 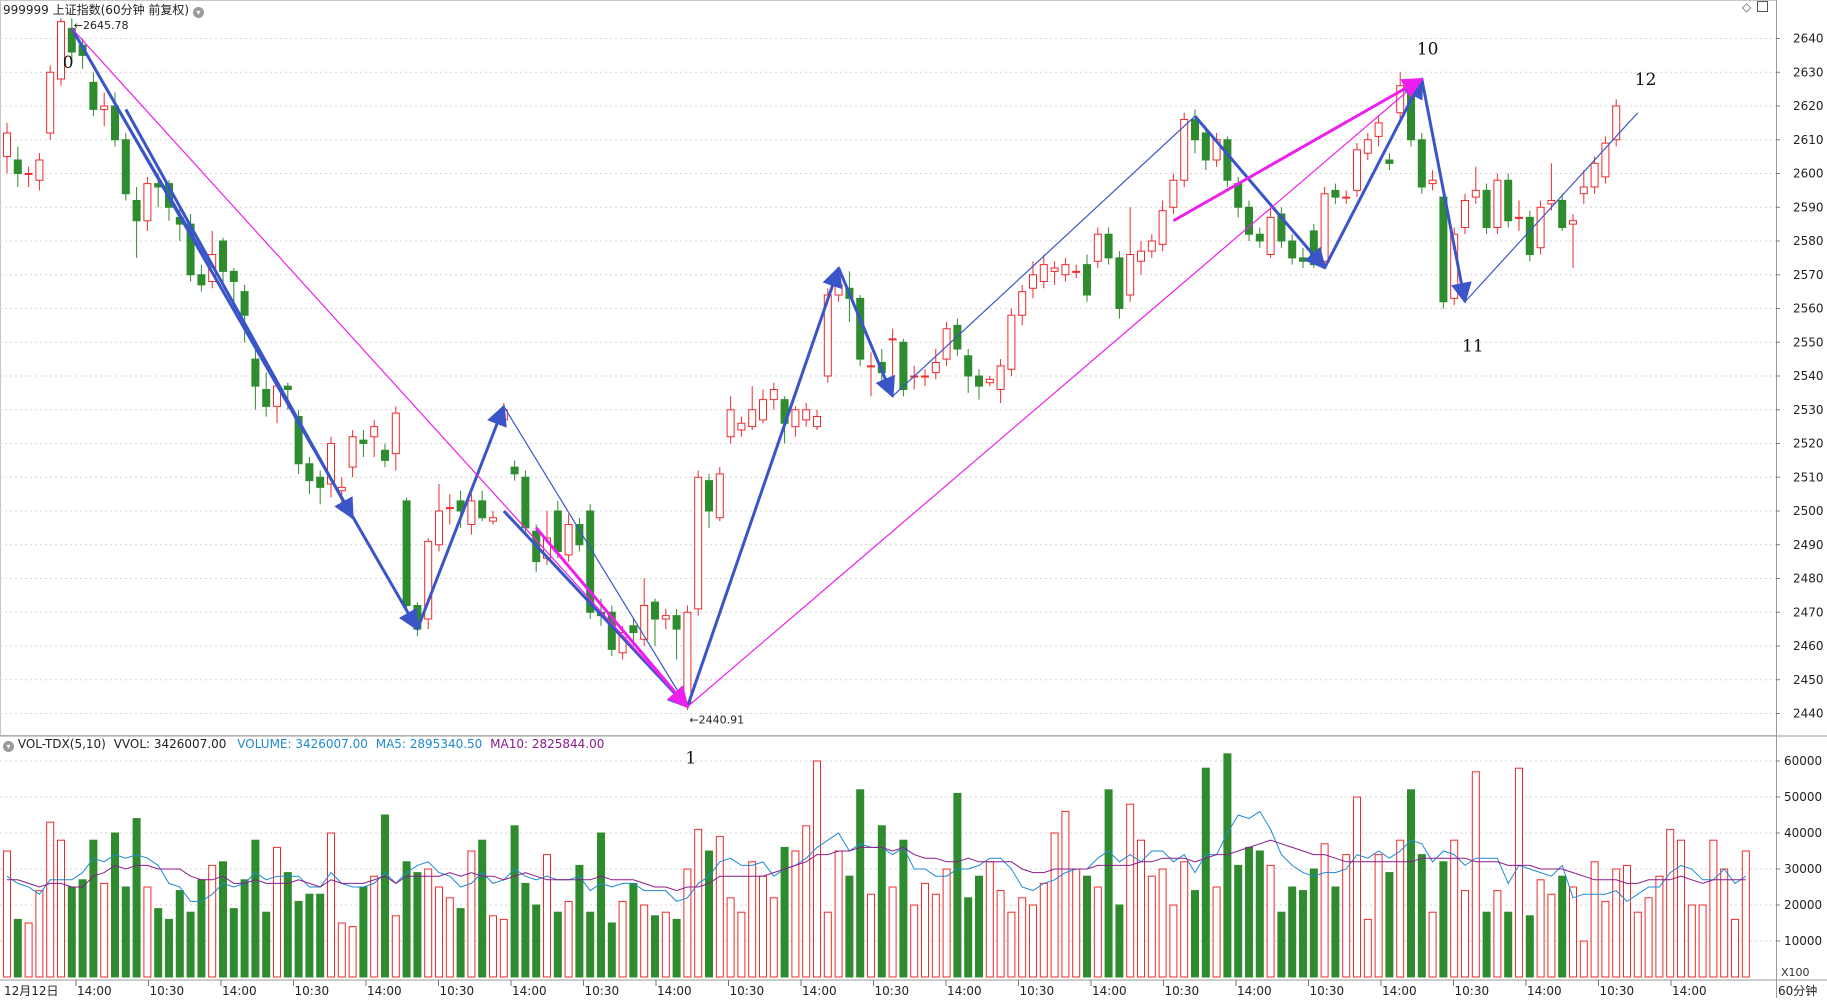 What do you see at coordinates (1808, 174) in the screenshot?
I see `price-tick-label: 2600` at bounding box center [1808, 174].